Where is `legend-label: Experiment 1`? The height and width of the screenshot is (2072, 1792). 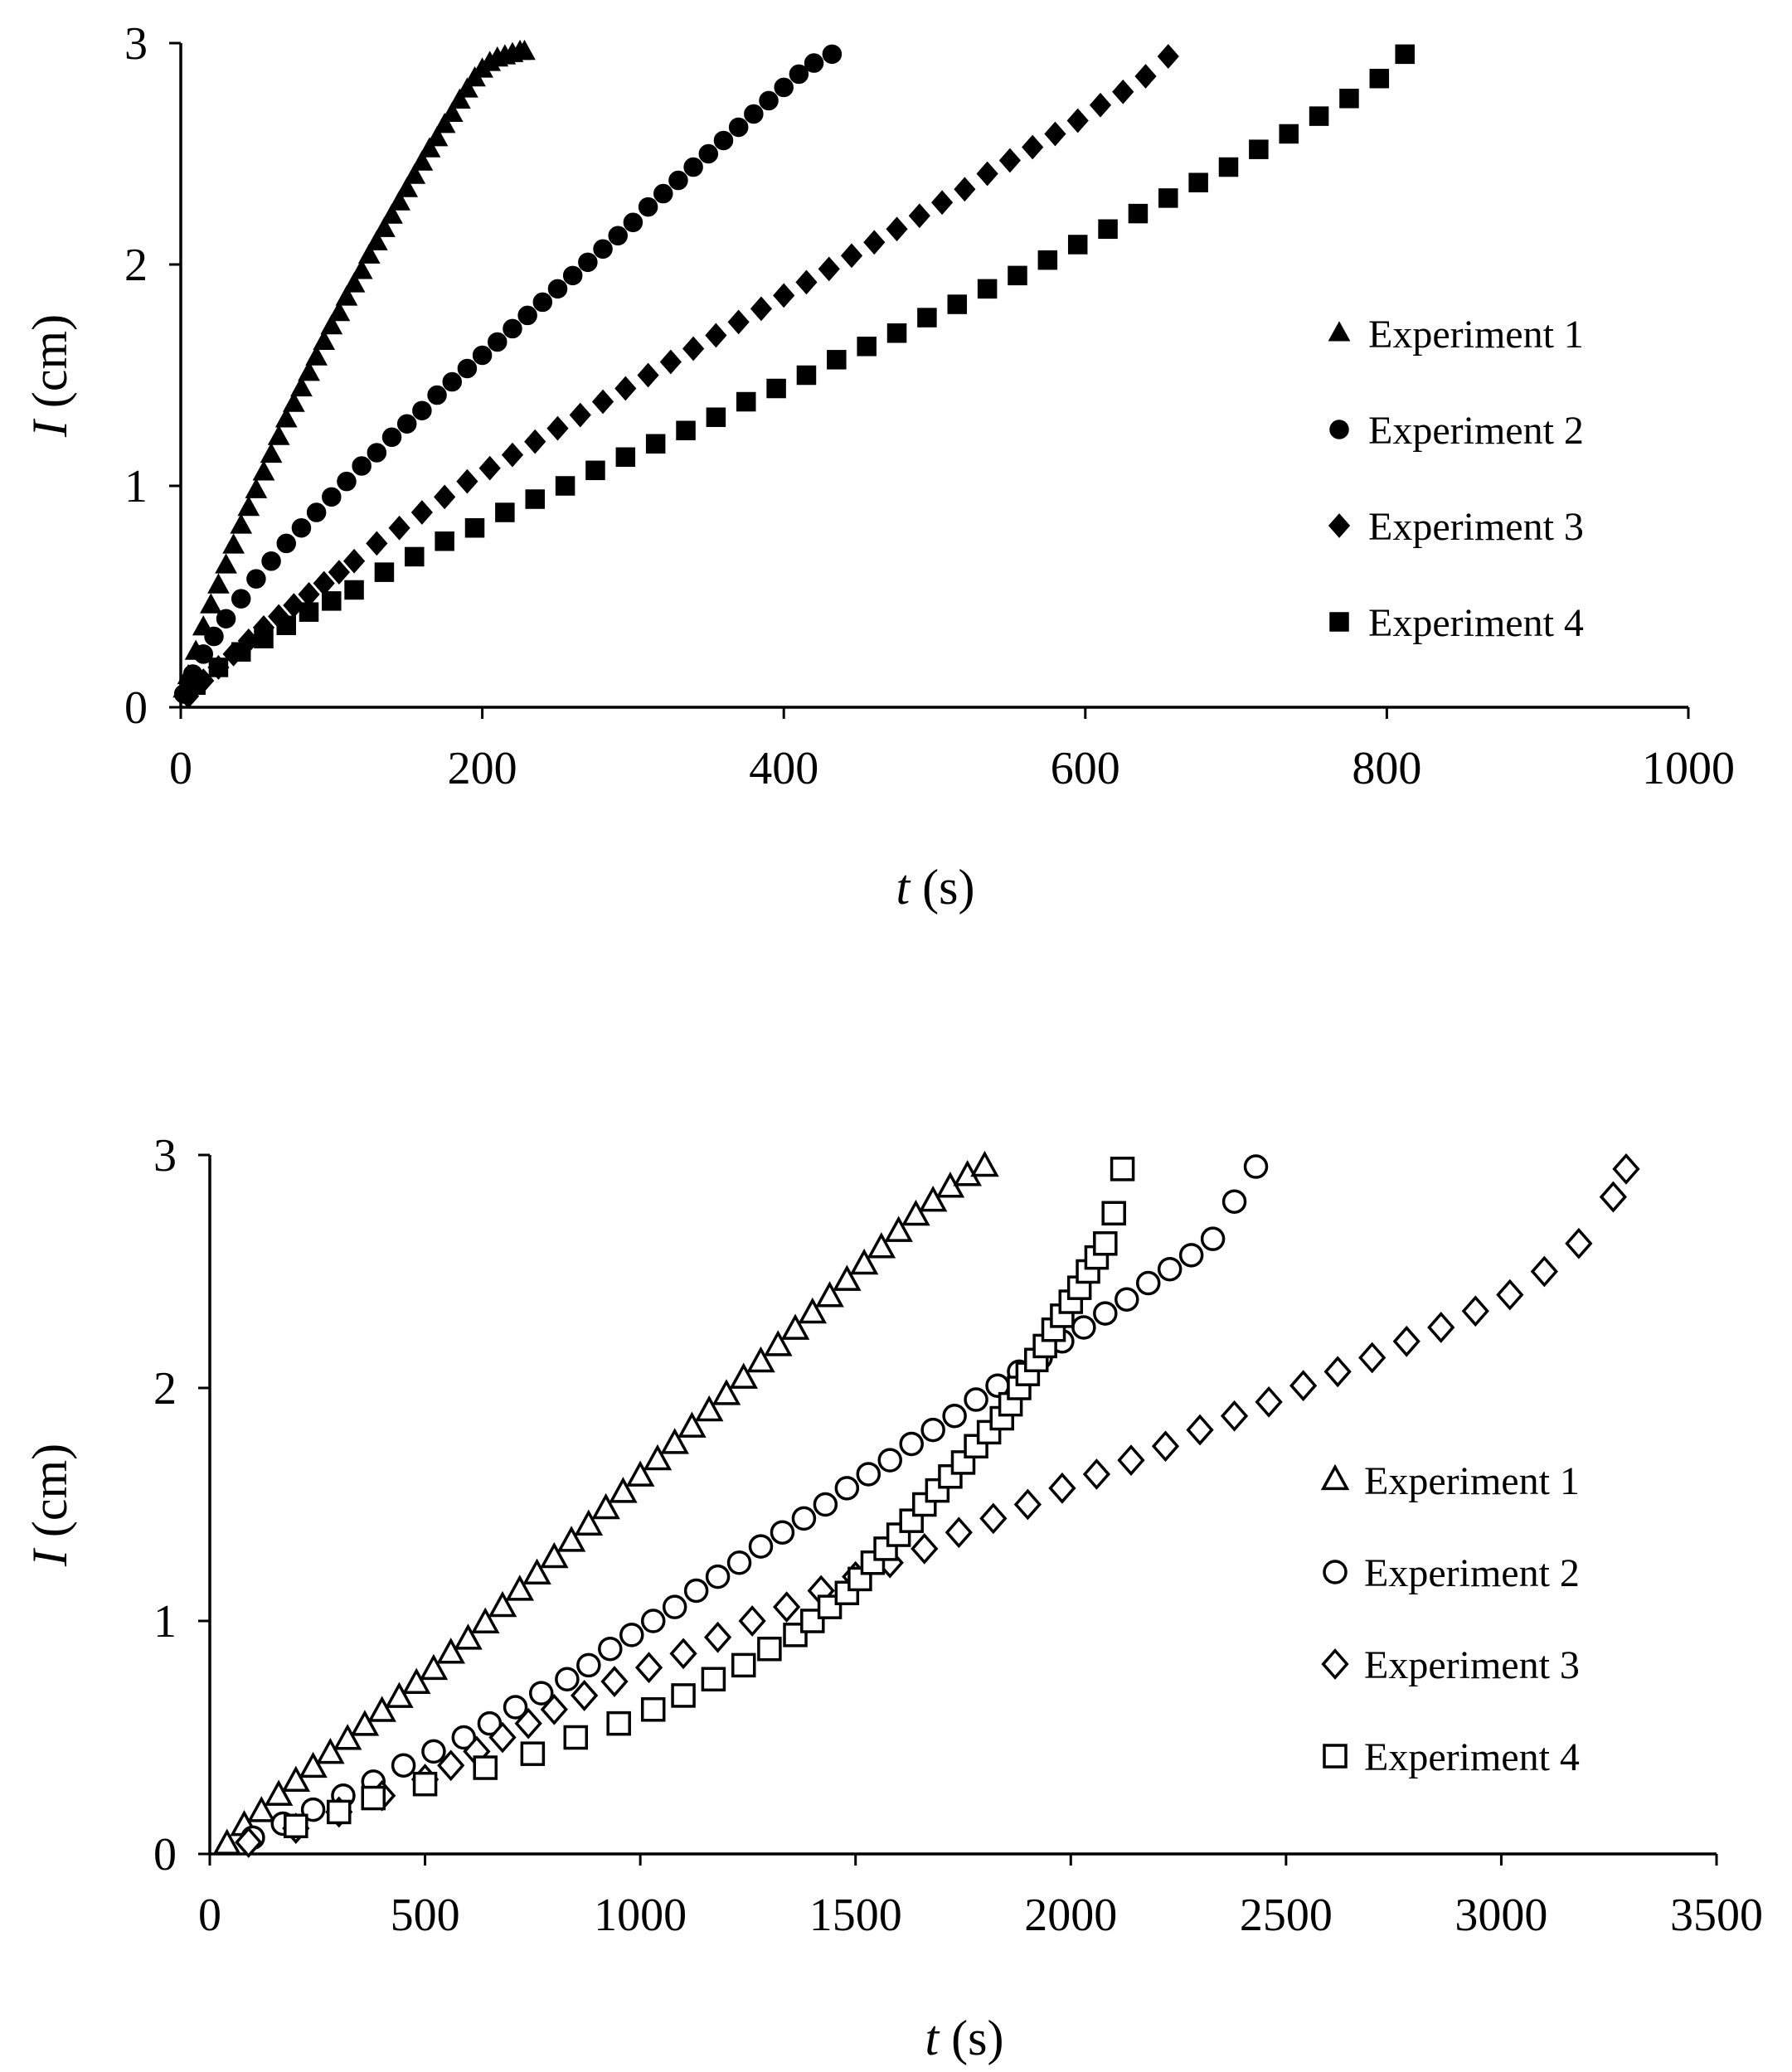 legend-label: Experiment 1 is located at coordinates (1472, 1481).